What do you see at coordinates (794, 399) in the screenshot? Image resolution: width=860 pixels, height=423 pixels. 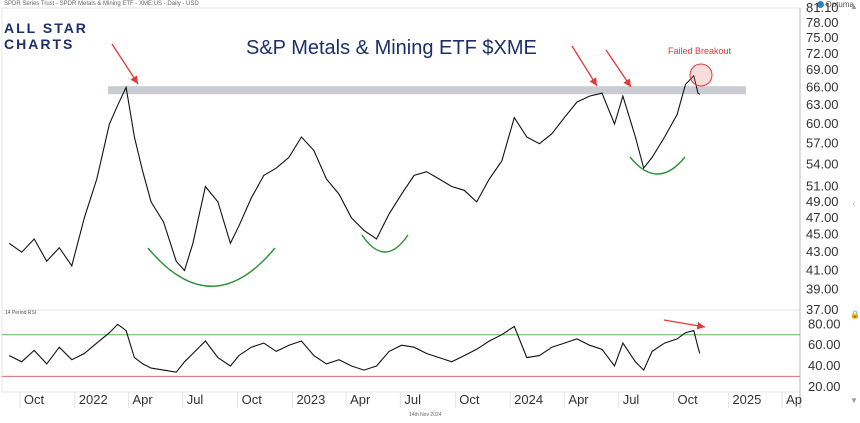 I see `x-tick-label: Ap` at bounding box center [794, 399].